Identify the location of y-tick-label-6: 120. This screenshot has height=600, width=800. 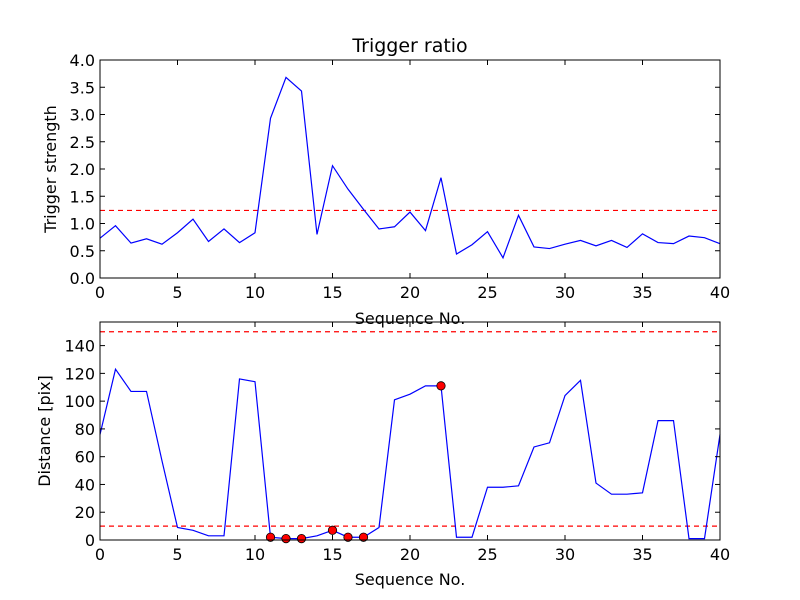
(79, 373).